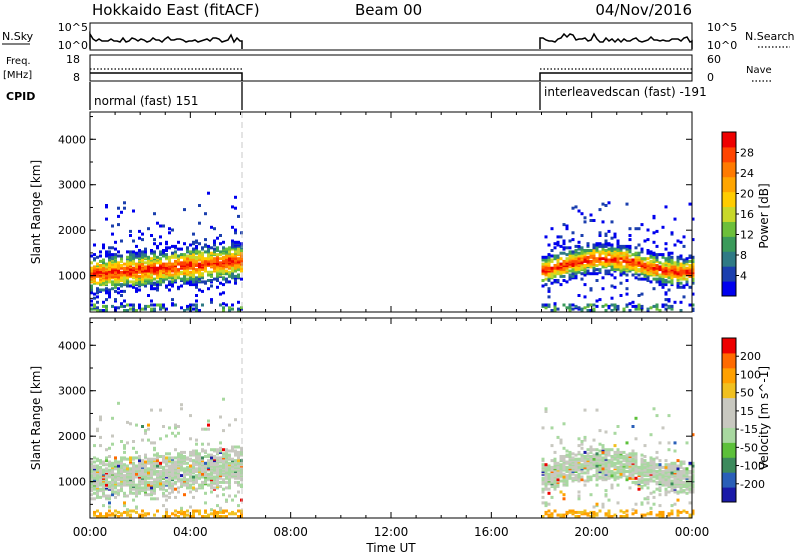  What do you see at coordinates (750, 374) in the screenshot?
I see `colorbar-tick-label: 100` at bounding box center [750, 374].